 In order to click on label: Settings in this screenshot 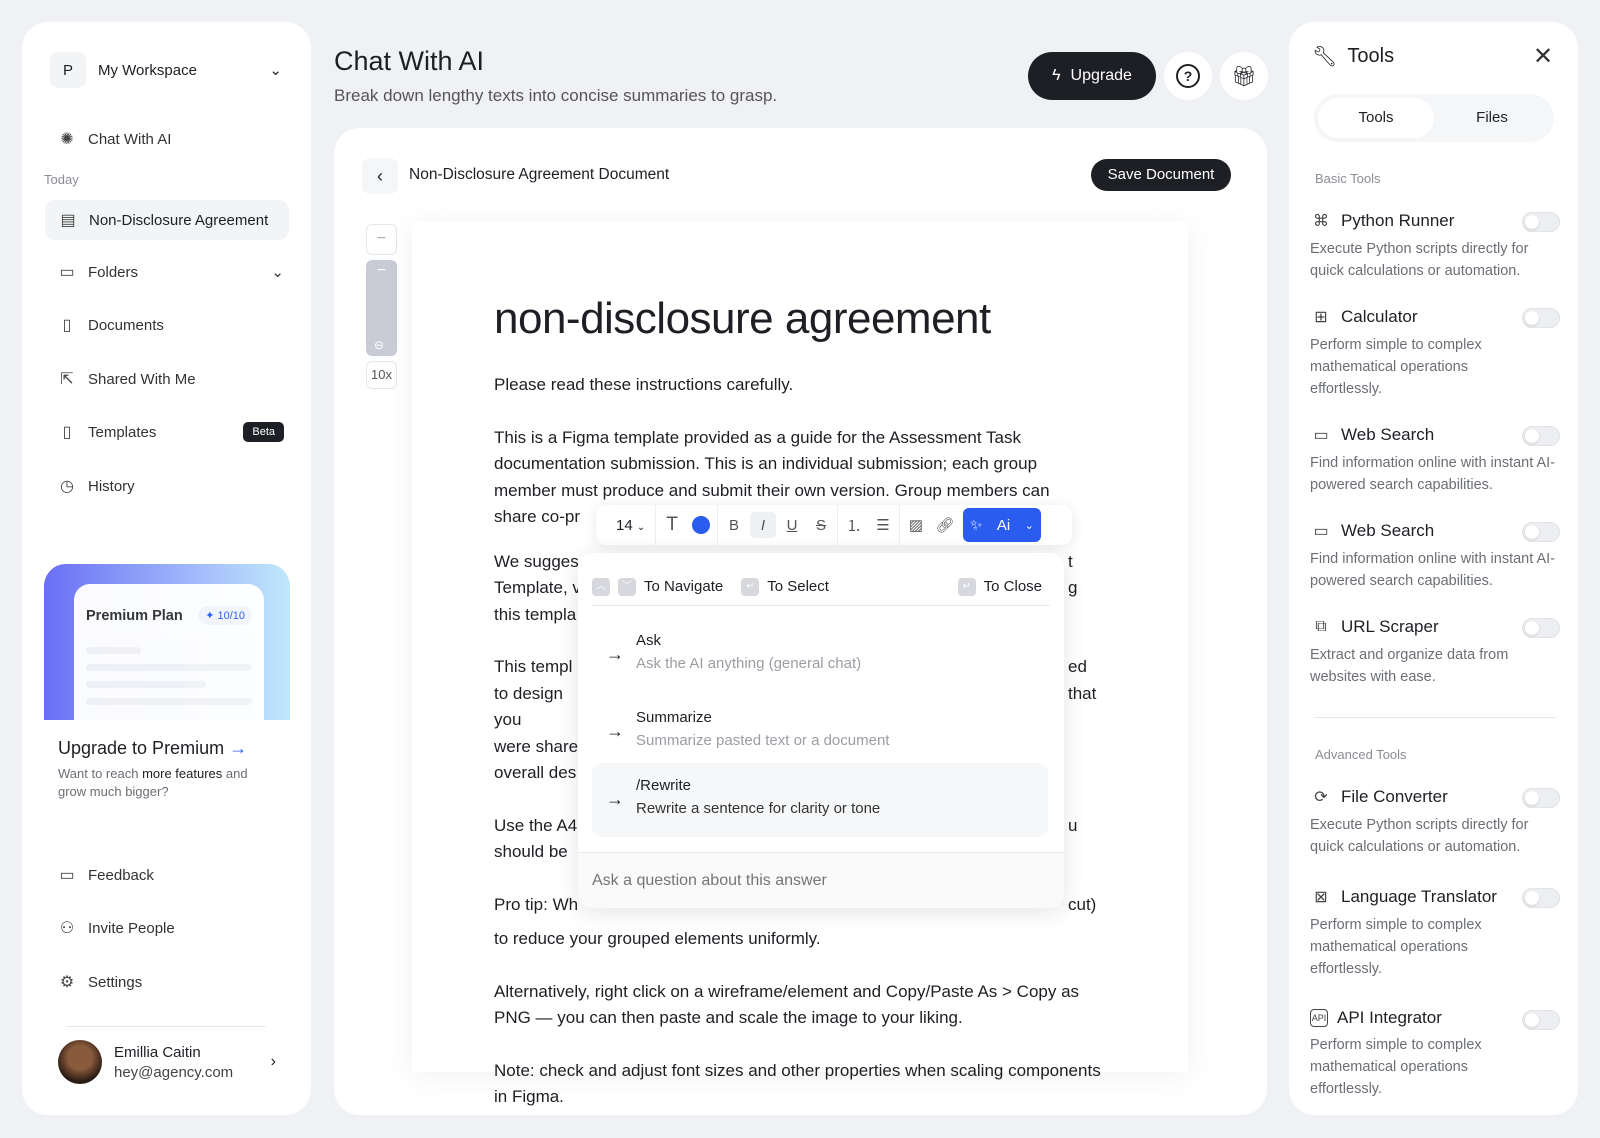, I will do `click(115, 982)`.